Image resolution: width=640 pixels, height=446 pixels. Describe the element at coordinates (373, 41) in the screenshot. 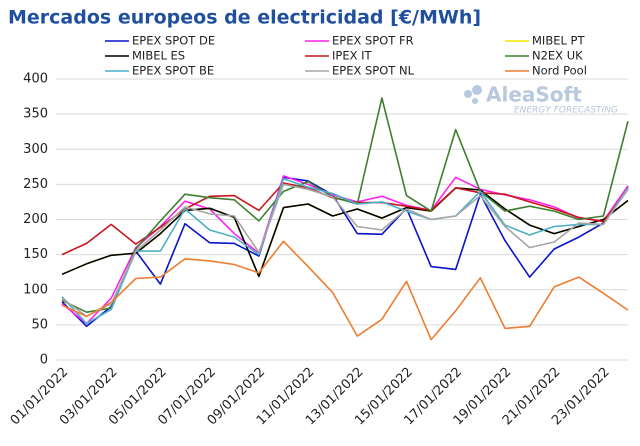

I see `legend-label: EPEX SPOT FR` at that location.